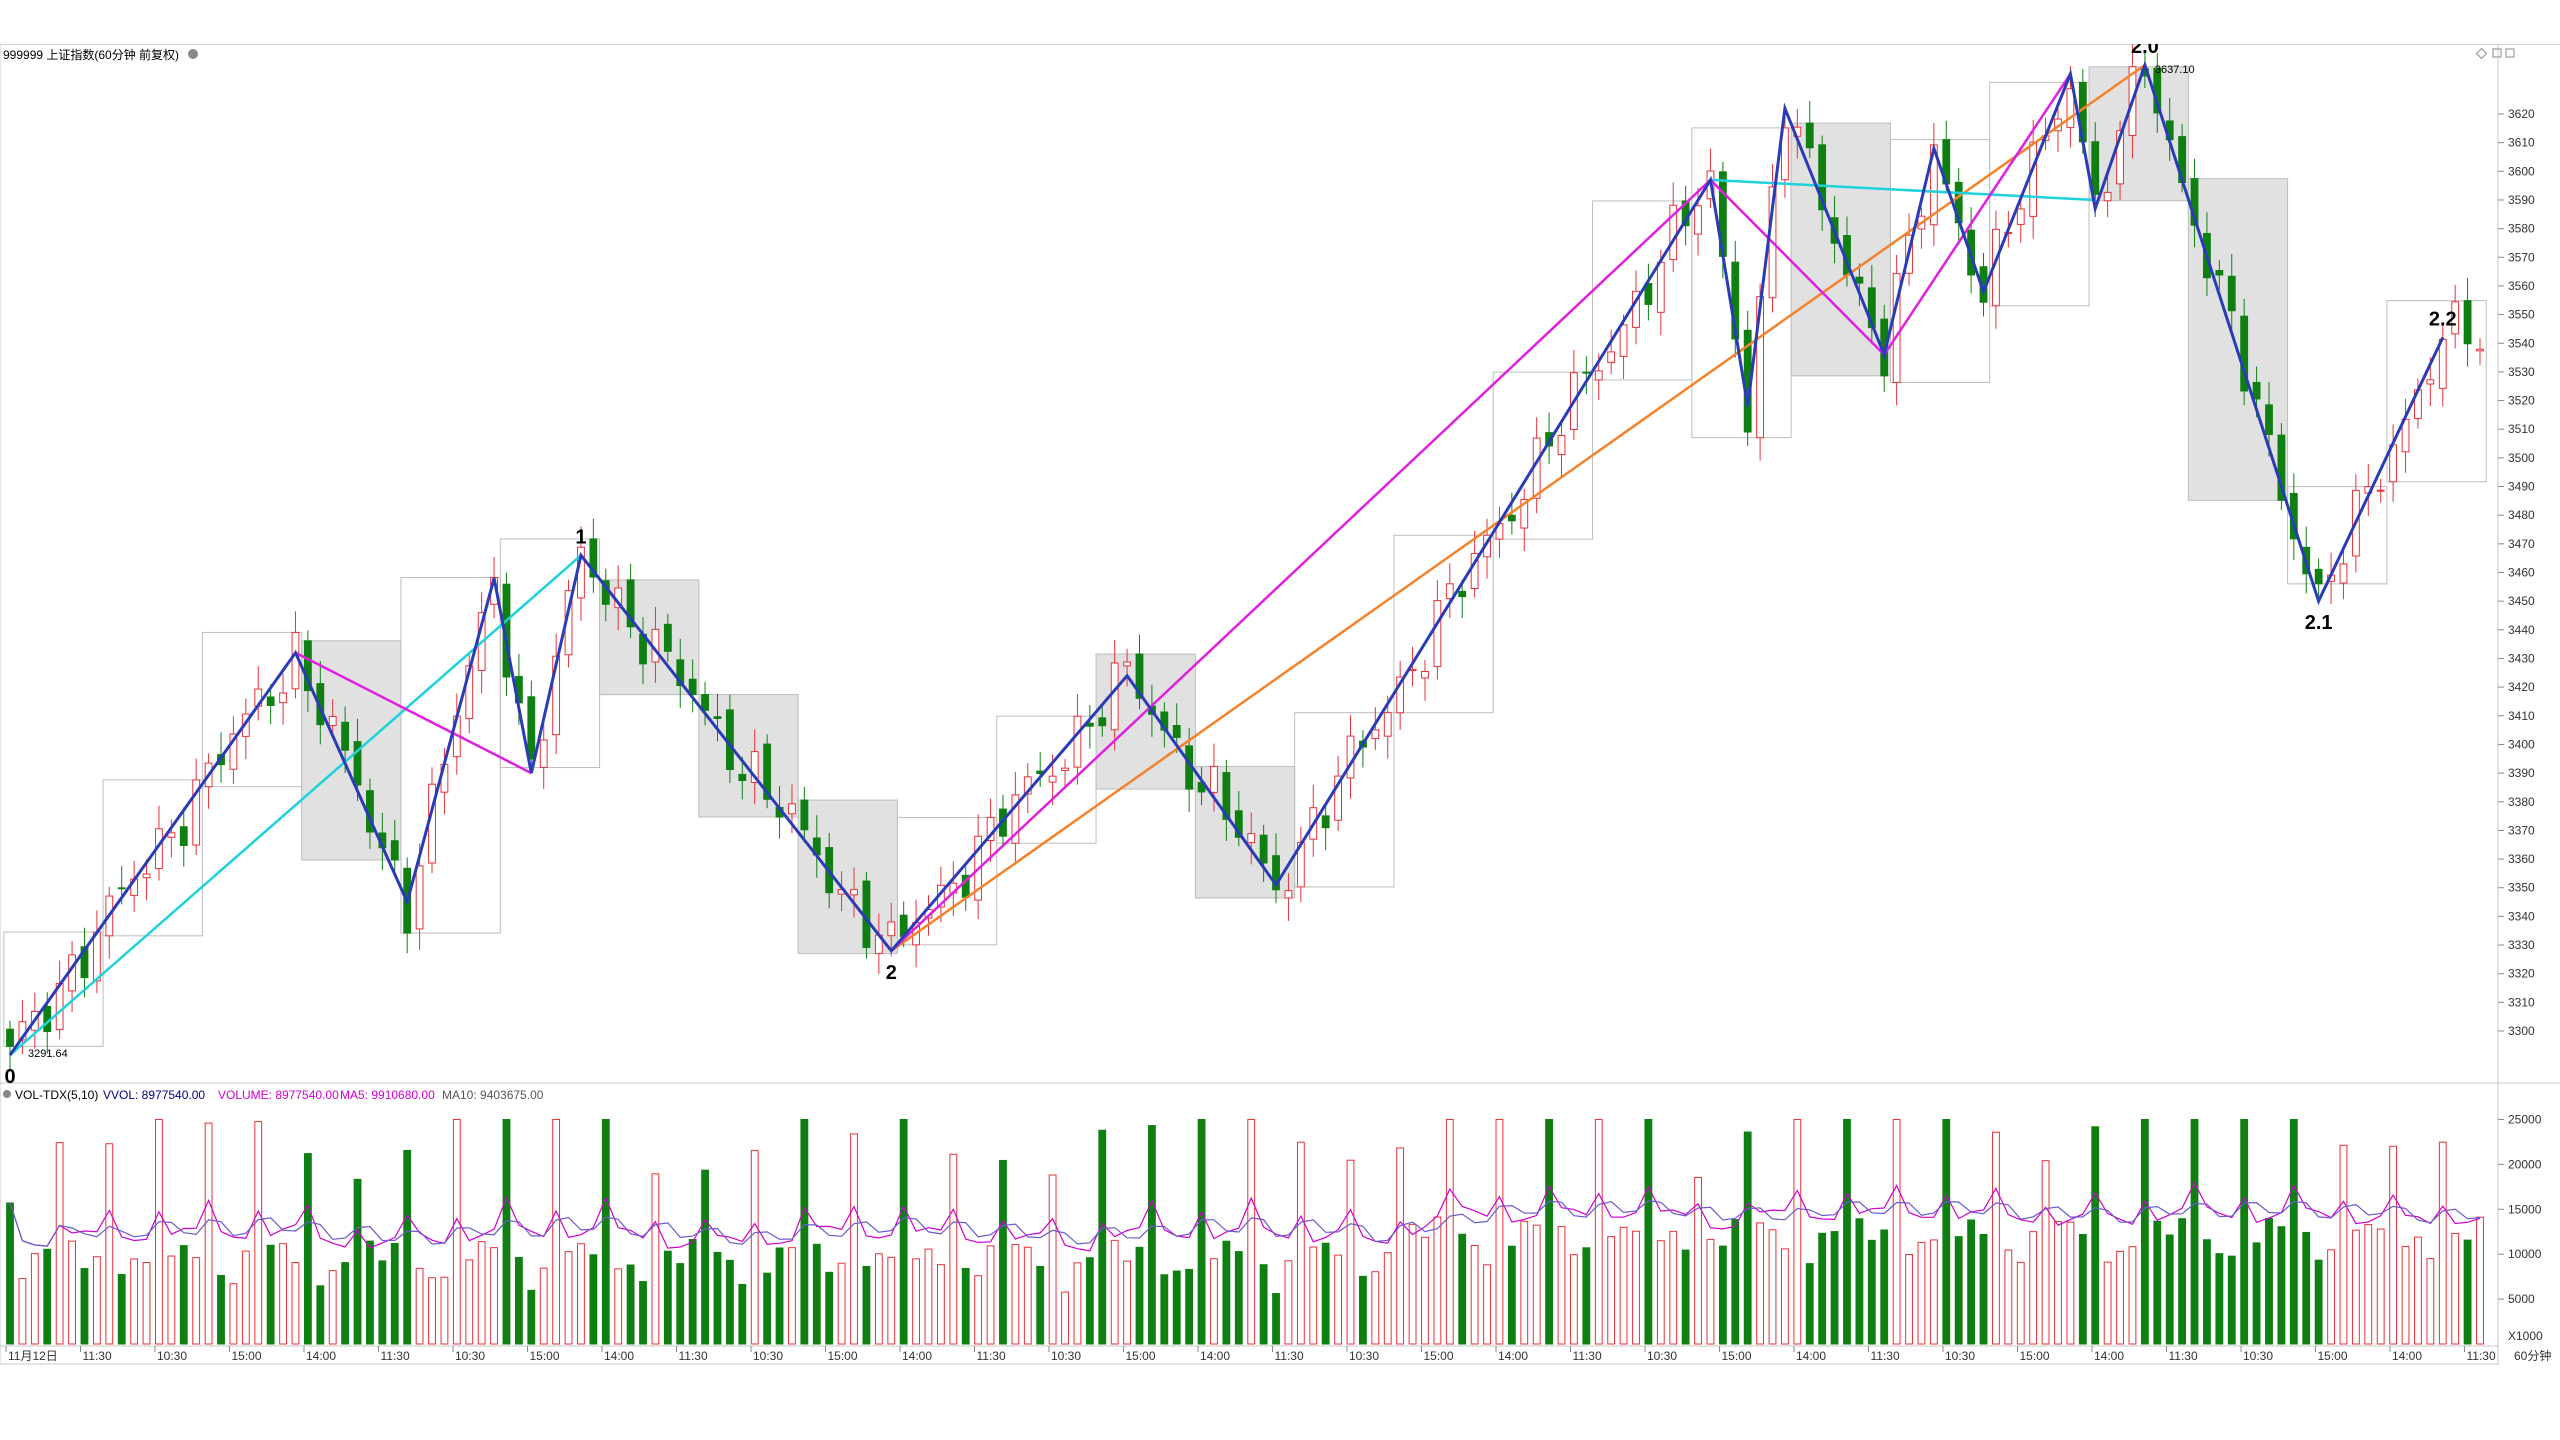  I want to click on time-tick-label: 11:30, so click(2481, 1356).